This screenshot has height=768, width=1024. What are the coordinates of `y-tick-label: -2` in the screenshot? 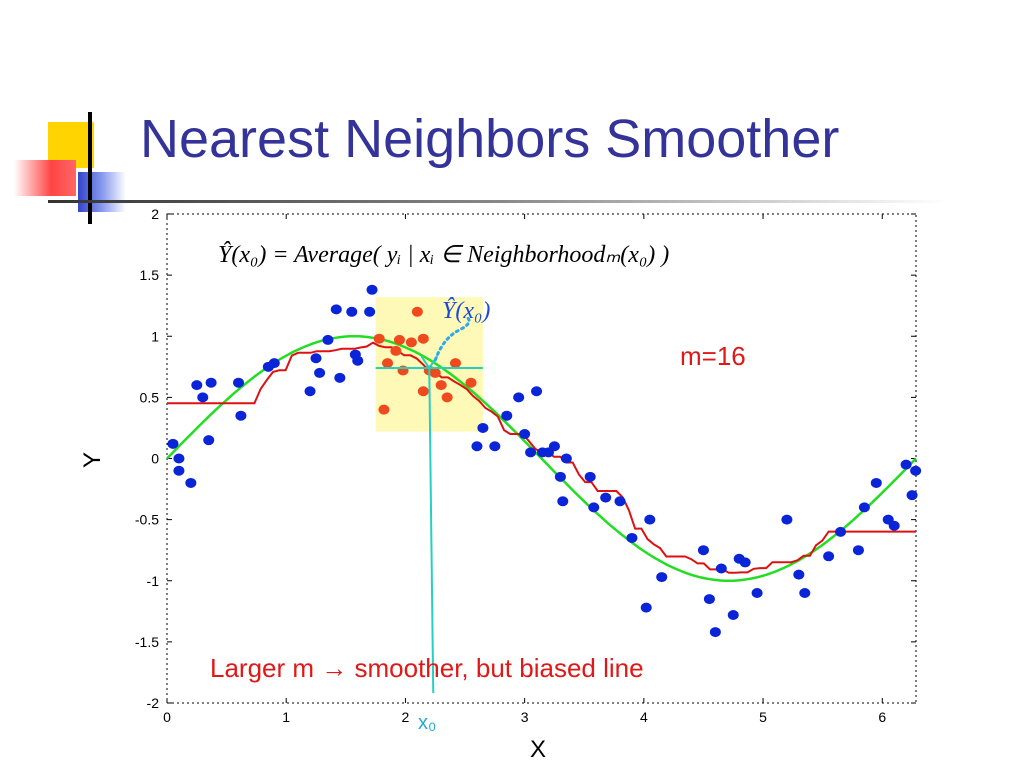 It's located at (153, 703).